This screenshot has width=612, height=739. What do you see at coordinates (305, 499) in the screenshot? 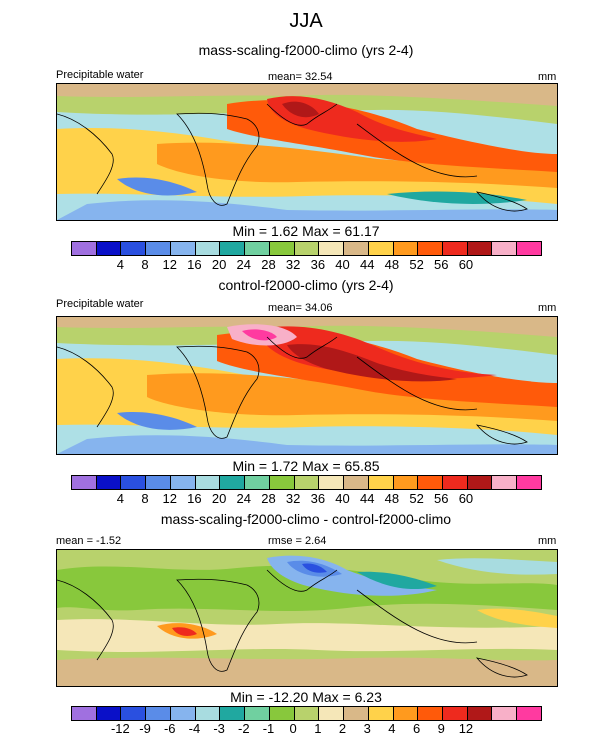
I see `panel2-colorbar-labels: 4 8 12 16 20 24 28 32 36 40 44 48 52 56 60` at bounding box center [305, 499].